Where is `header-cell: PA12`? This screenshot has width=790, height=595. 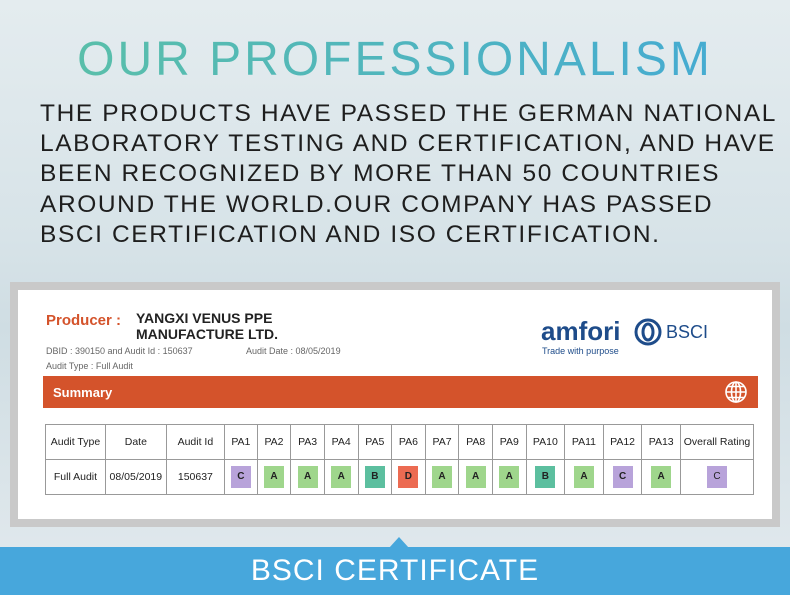
header-cell: PA12 is located at coordinates (622, 442).